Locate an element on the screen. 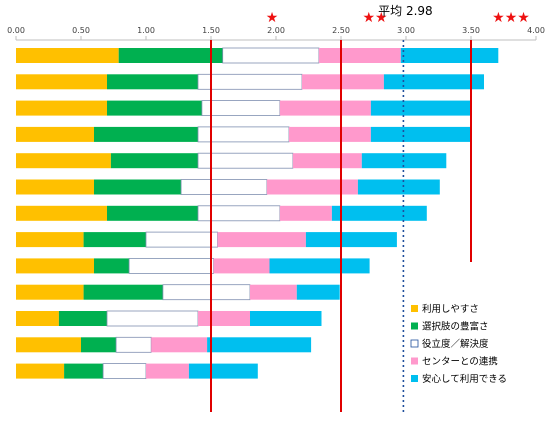  legend-label: センターとの連携 is located at coordinates (460, 362).